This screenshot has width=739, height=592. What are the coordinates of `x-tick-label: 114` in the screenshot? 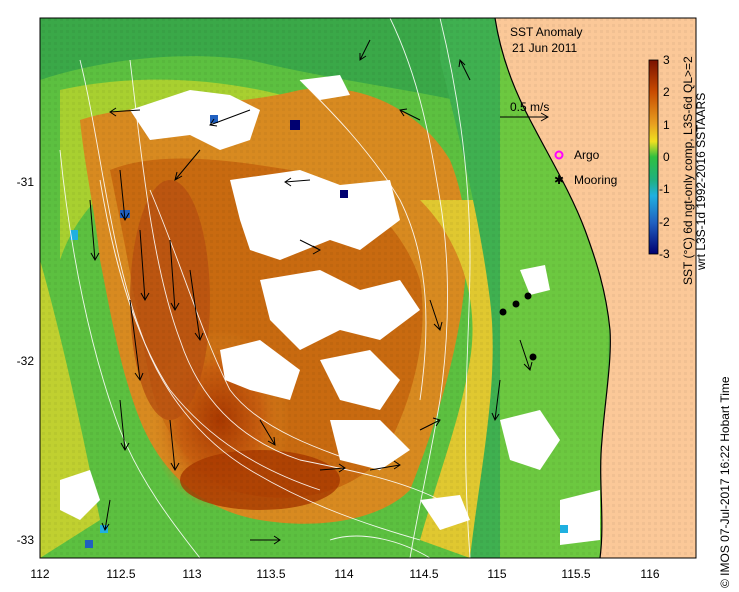 It's located at (343, 574).